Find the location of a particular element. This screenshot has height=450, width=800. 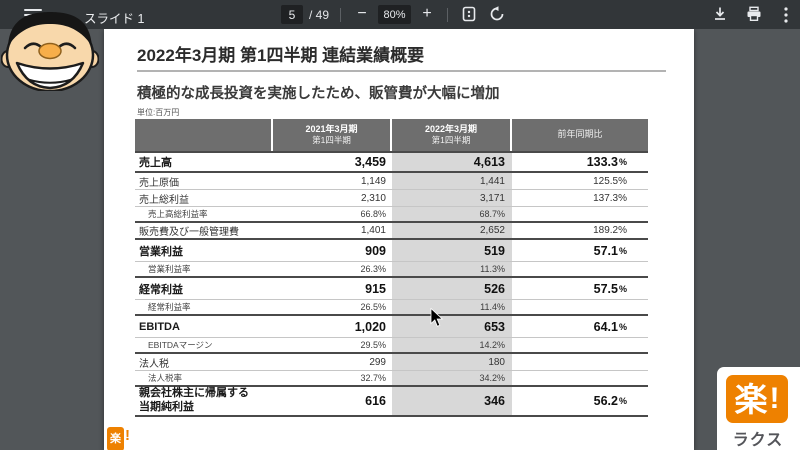

table-row: 法人税 299 180 is located at coordinates (391, 362).